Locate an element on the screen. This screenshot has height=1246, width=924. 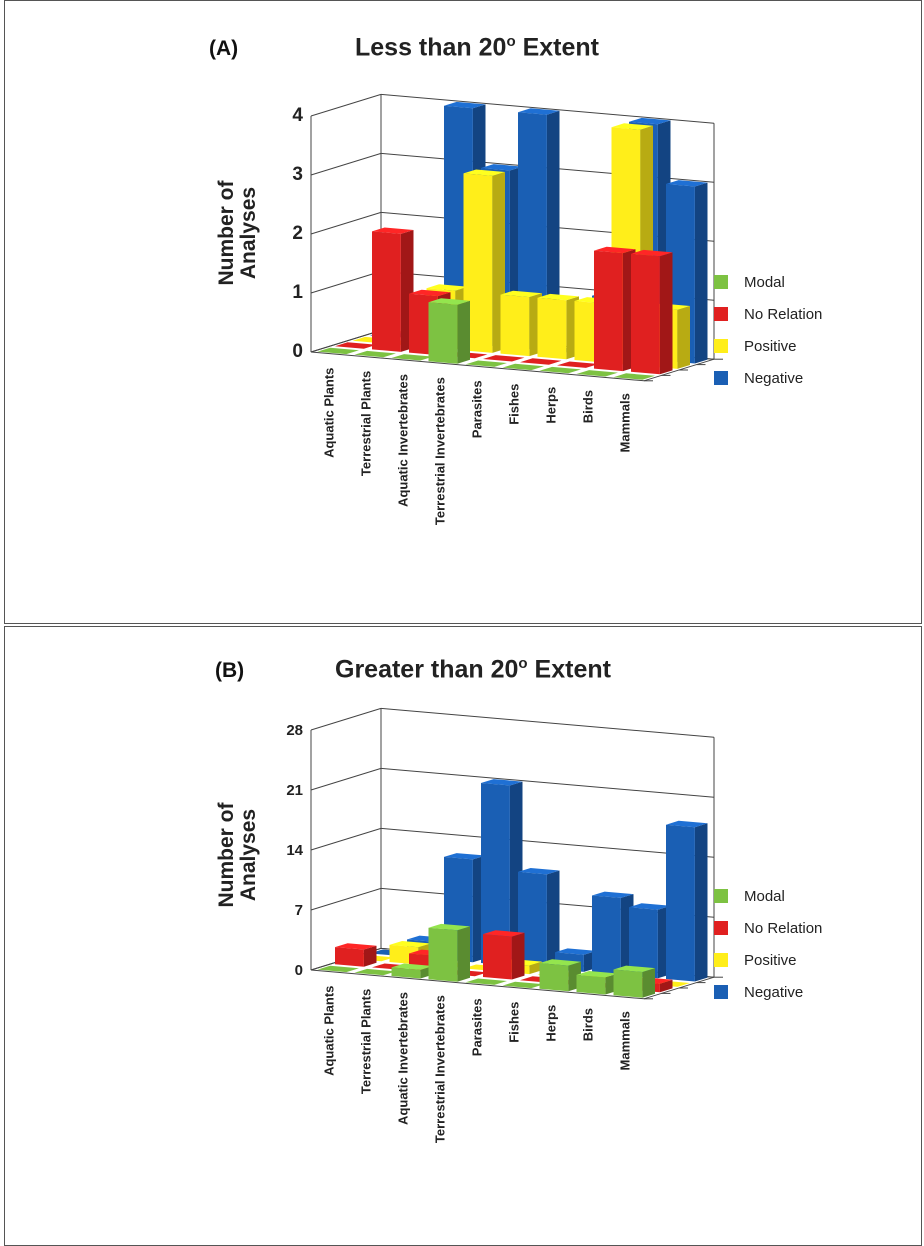
y-tick-label: 2 is located at coordinates (297, 233).